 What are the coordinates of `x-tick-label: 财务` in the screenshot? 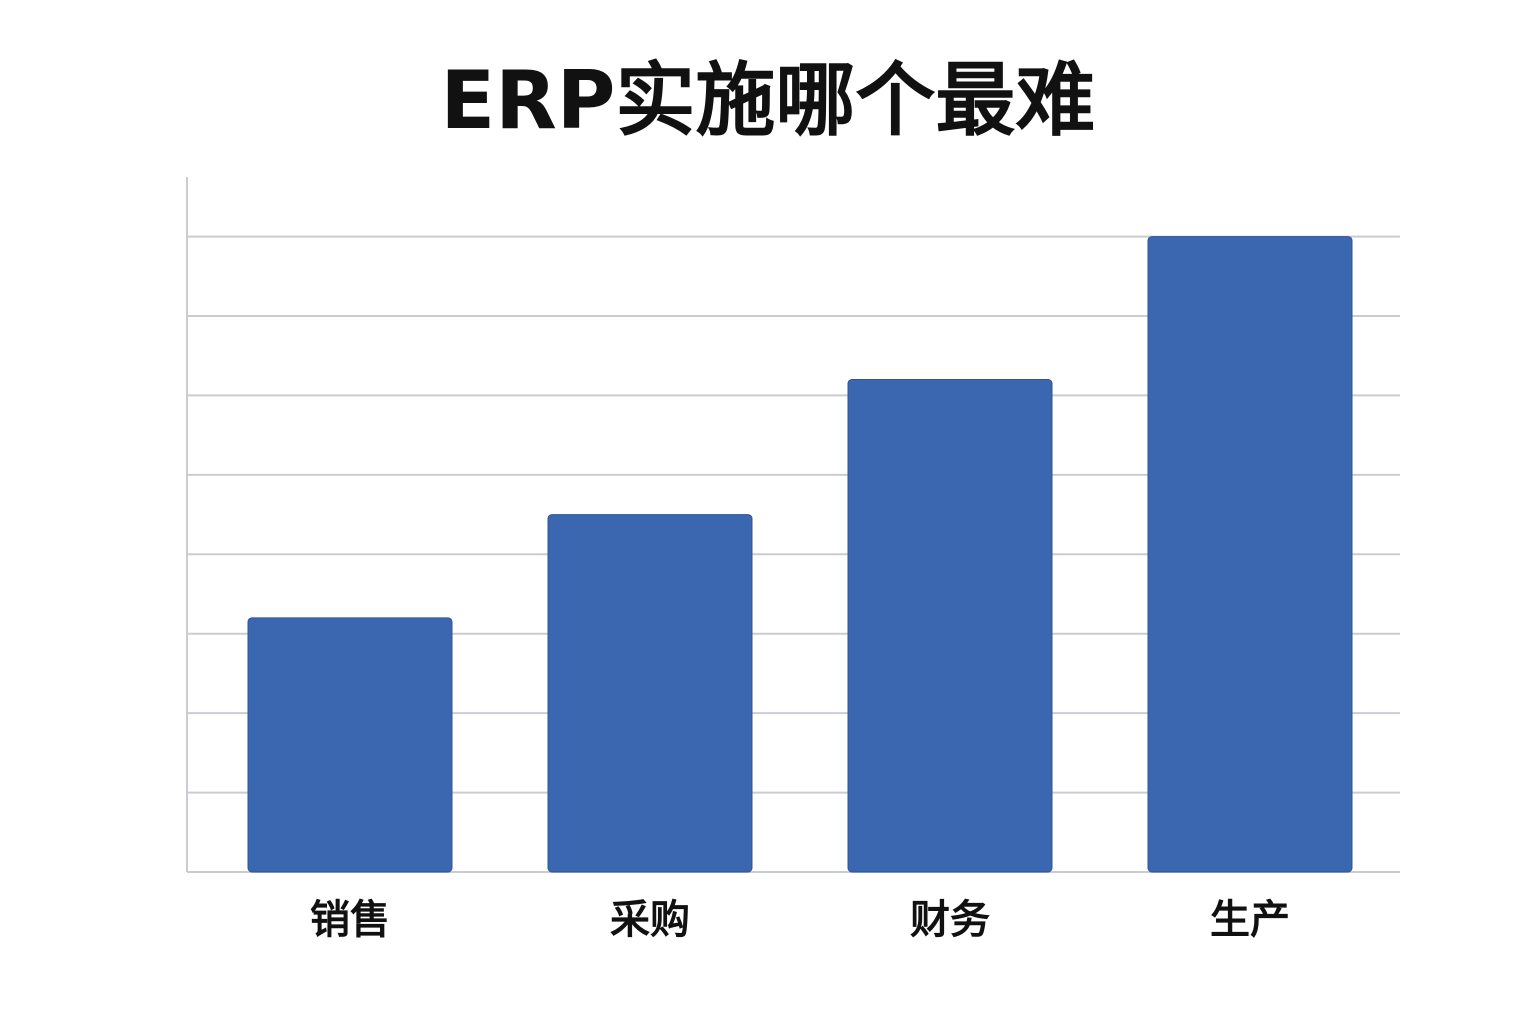 It's located at (950, 920).